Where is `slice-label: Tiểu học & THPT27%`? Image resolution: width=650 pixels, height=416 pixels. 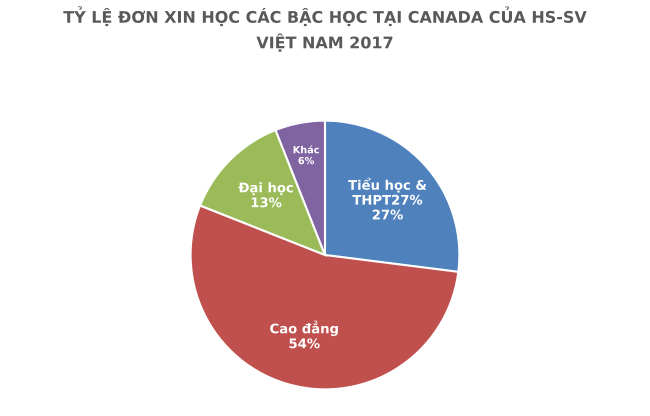
slice-label: Tiểu học & THPT27% is located at coordinates (387, 191).